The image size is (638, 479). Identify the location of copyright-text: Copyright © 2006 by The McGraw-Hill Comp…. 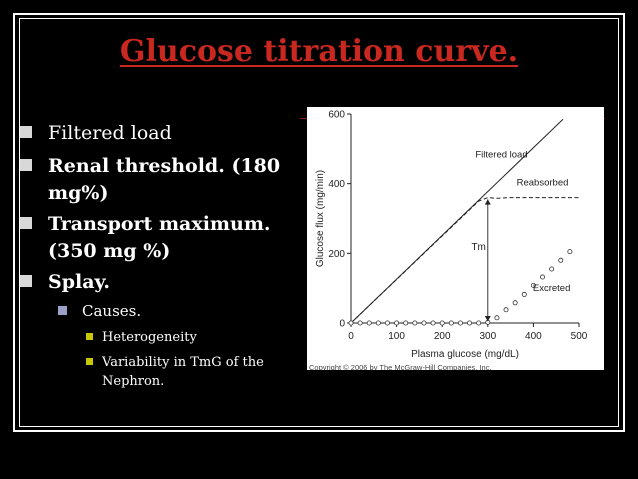
(400, 366).